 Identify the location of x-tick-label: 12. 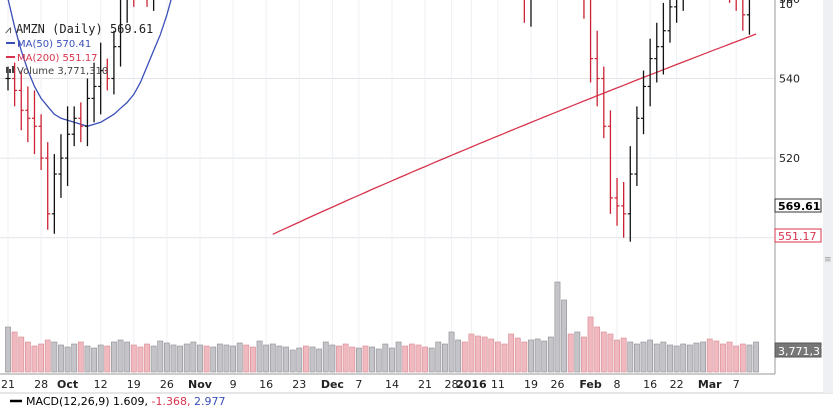
(101, 384).